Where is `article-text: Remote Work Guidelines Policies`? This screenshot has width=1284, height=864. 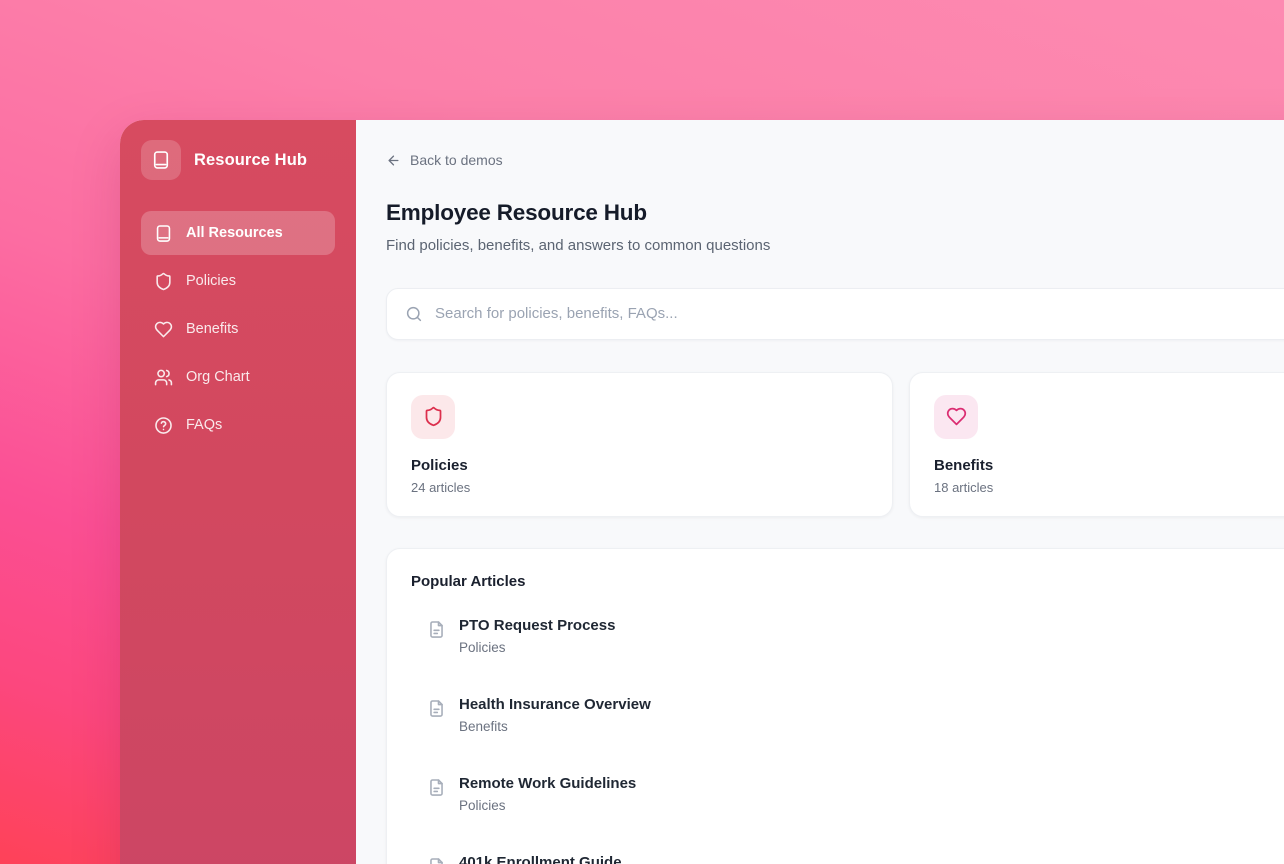 article-text: Remote Work Guidelines Policies is located at coordinates (547, 794).